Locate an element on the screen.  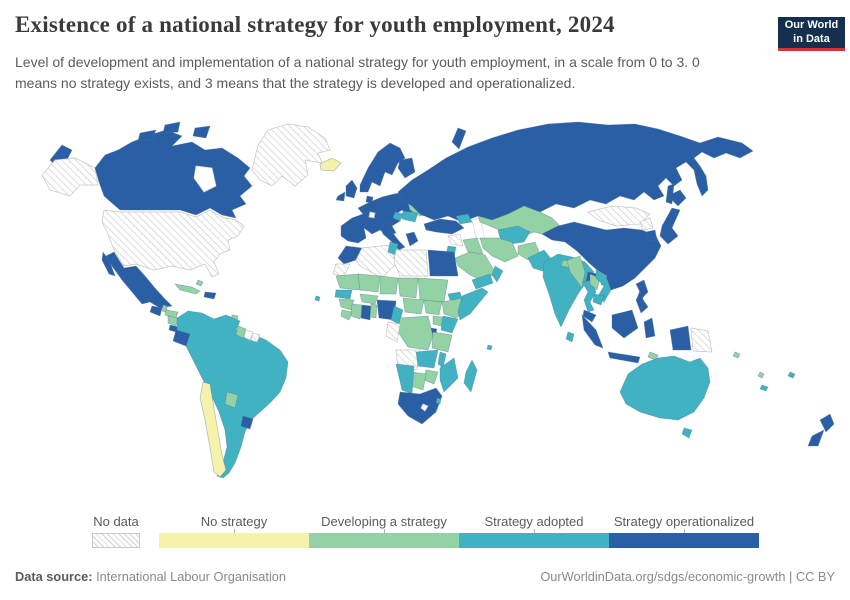
country-south-korea is located at coordinates (651, 235).